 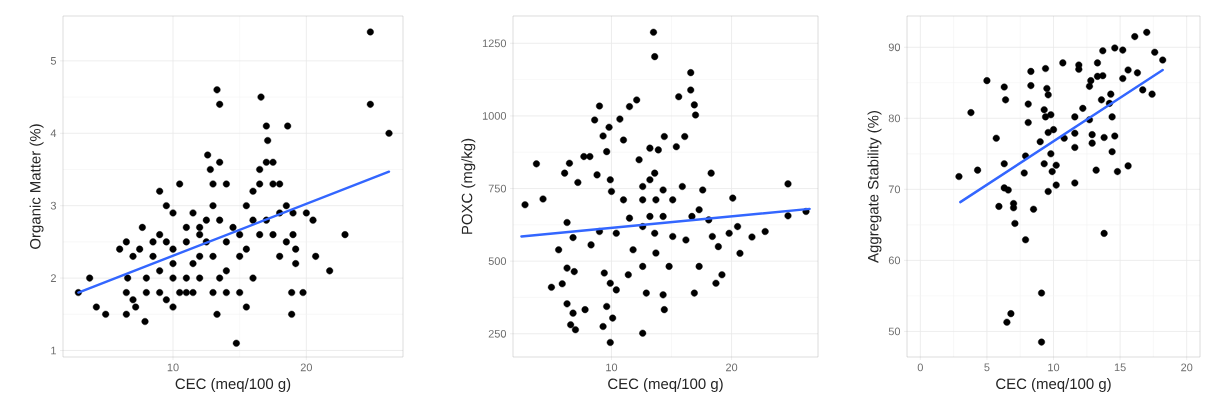 I want to click on y-tick-label: 1000, so click(x=494, y=116).